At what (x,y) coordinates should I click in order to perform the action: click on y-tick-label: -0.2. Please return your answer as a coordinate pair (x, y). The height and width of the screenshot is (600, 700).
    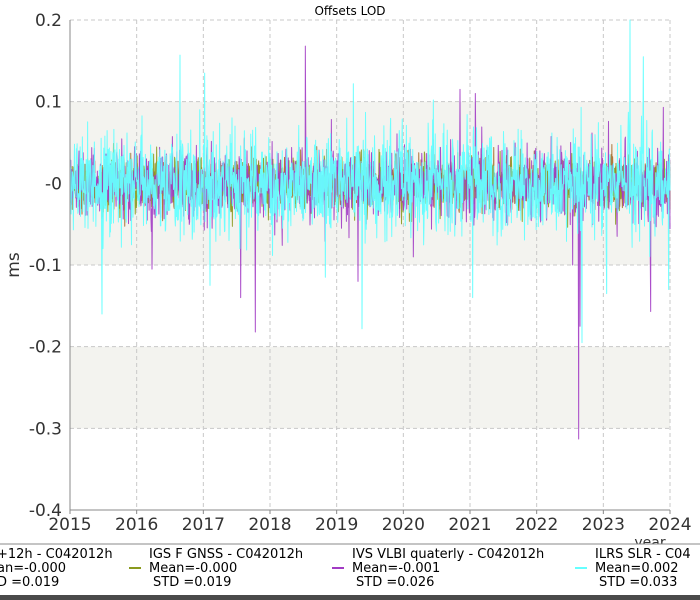
    Looking at the image, I should click on (45, 348).